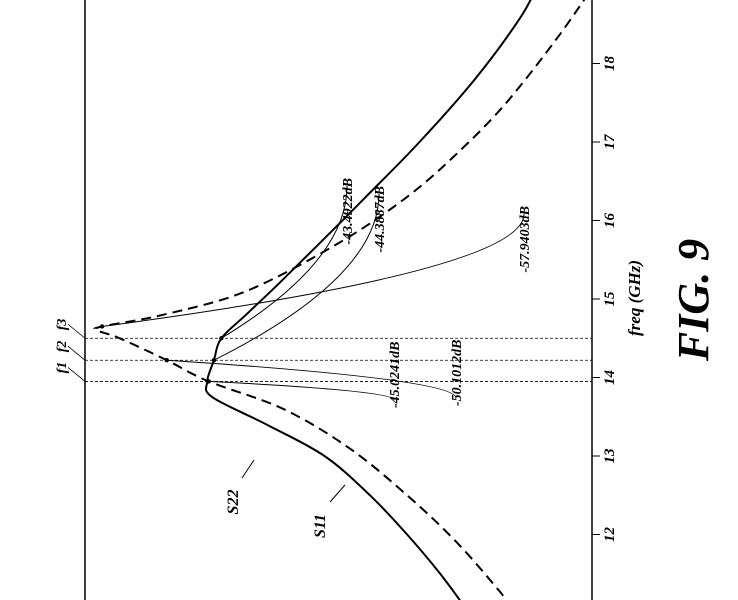 The image size is (738, 600). What do you see at coordinates (62, 347) in the screenshot?
I see `marker-label-f2: f2` at bounding box center [62, 347].